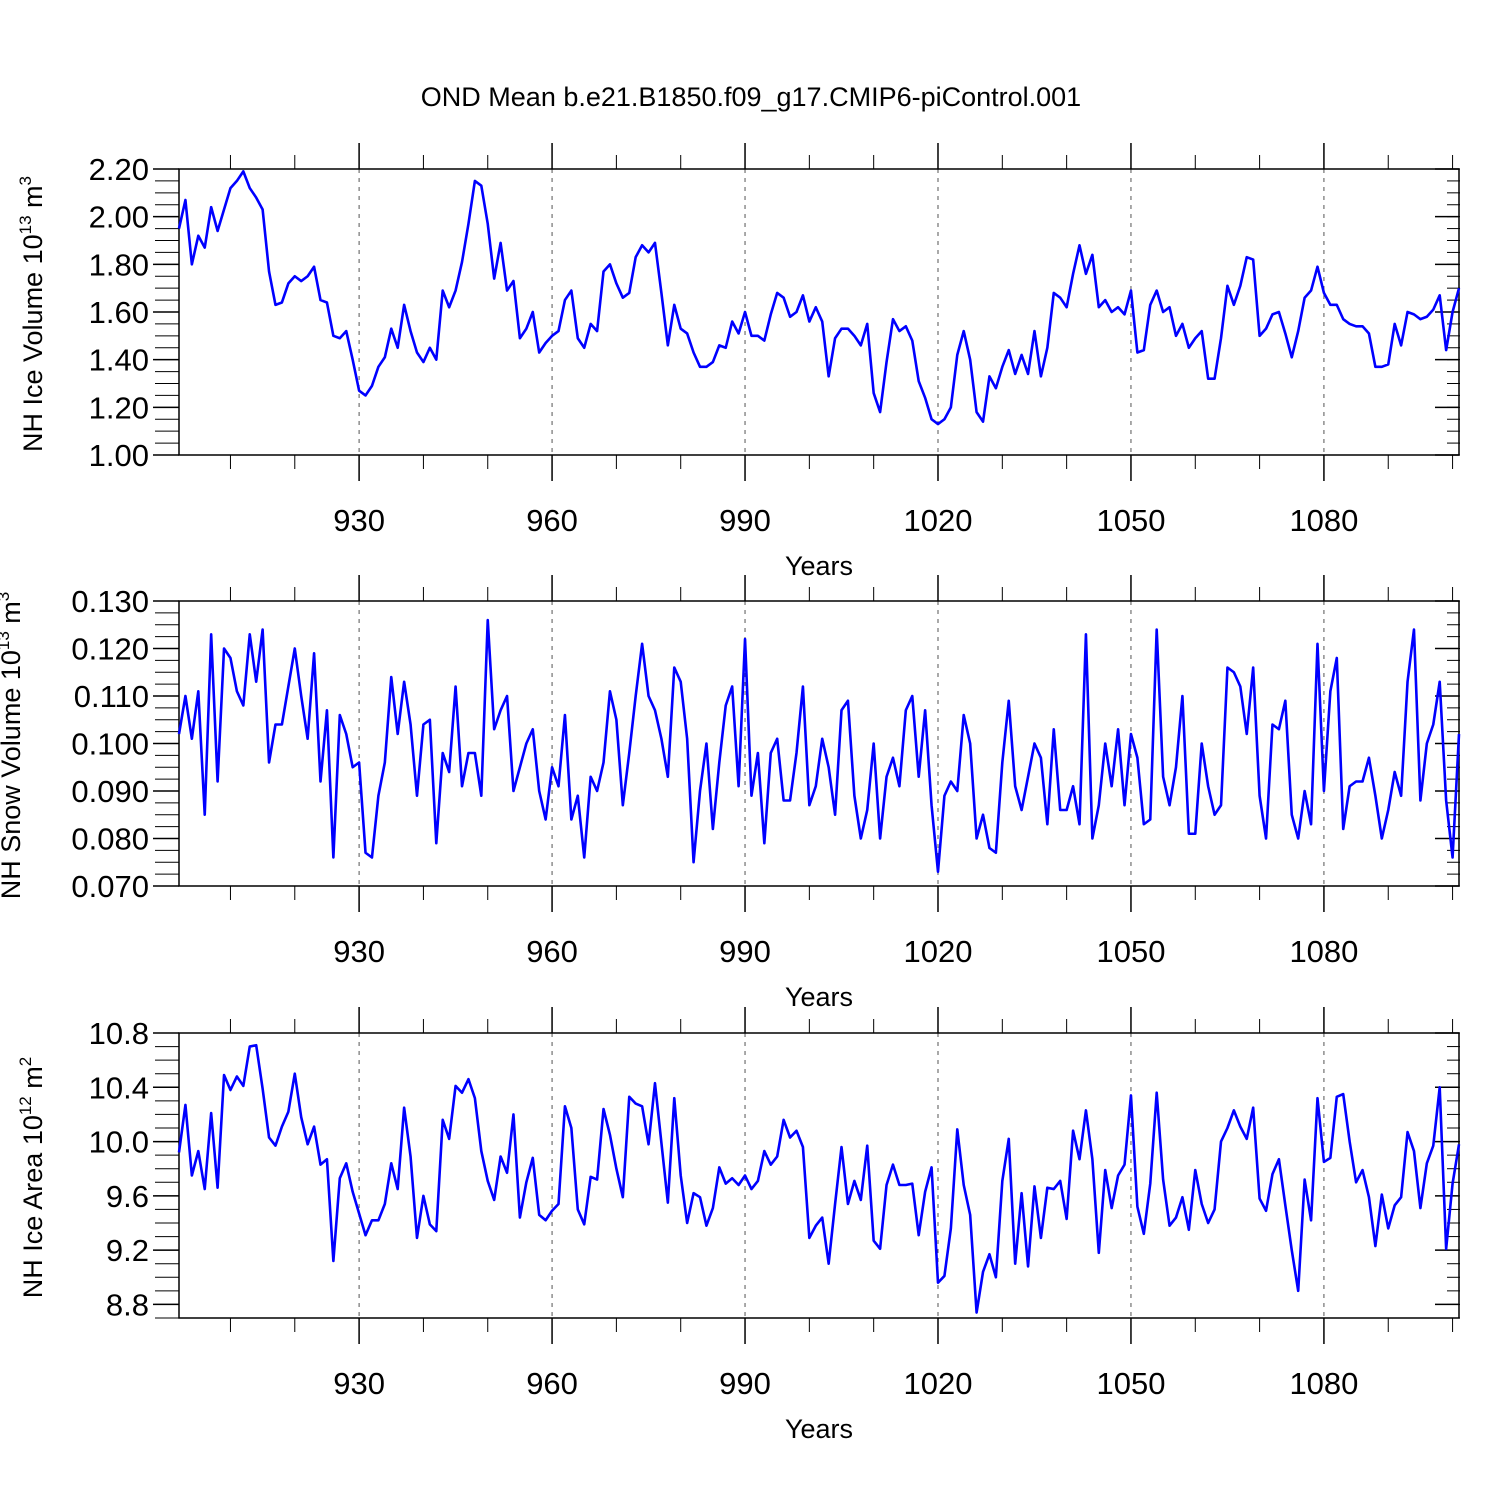 This screenshot has height=1500, width=1500. I want to click on series-line-ice-volume, so click(819, 298).